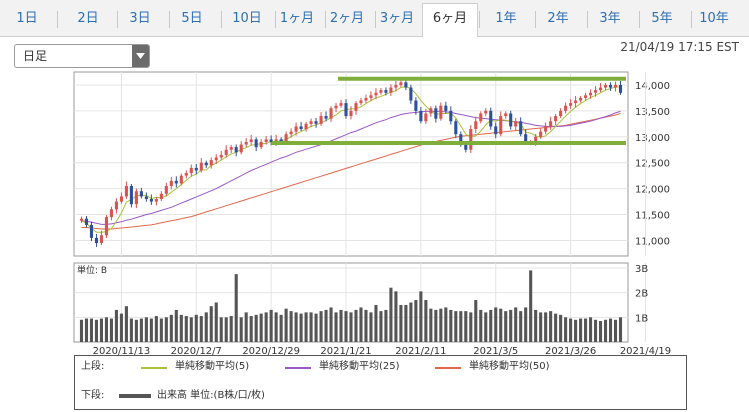  I want to click on tab-5年: 5年, so click(662, 18).